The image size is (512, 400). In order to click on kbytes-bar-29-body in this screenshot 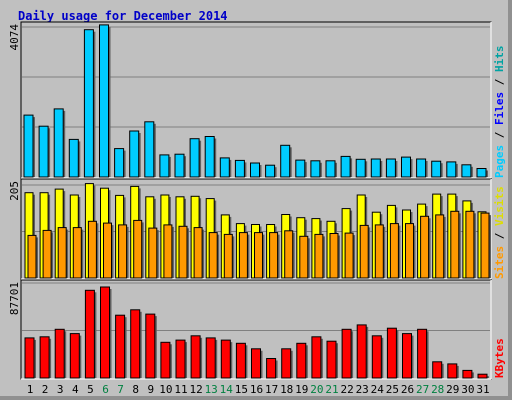, I will do `click(452, 371)`.